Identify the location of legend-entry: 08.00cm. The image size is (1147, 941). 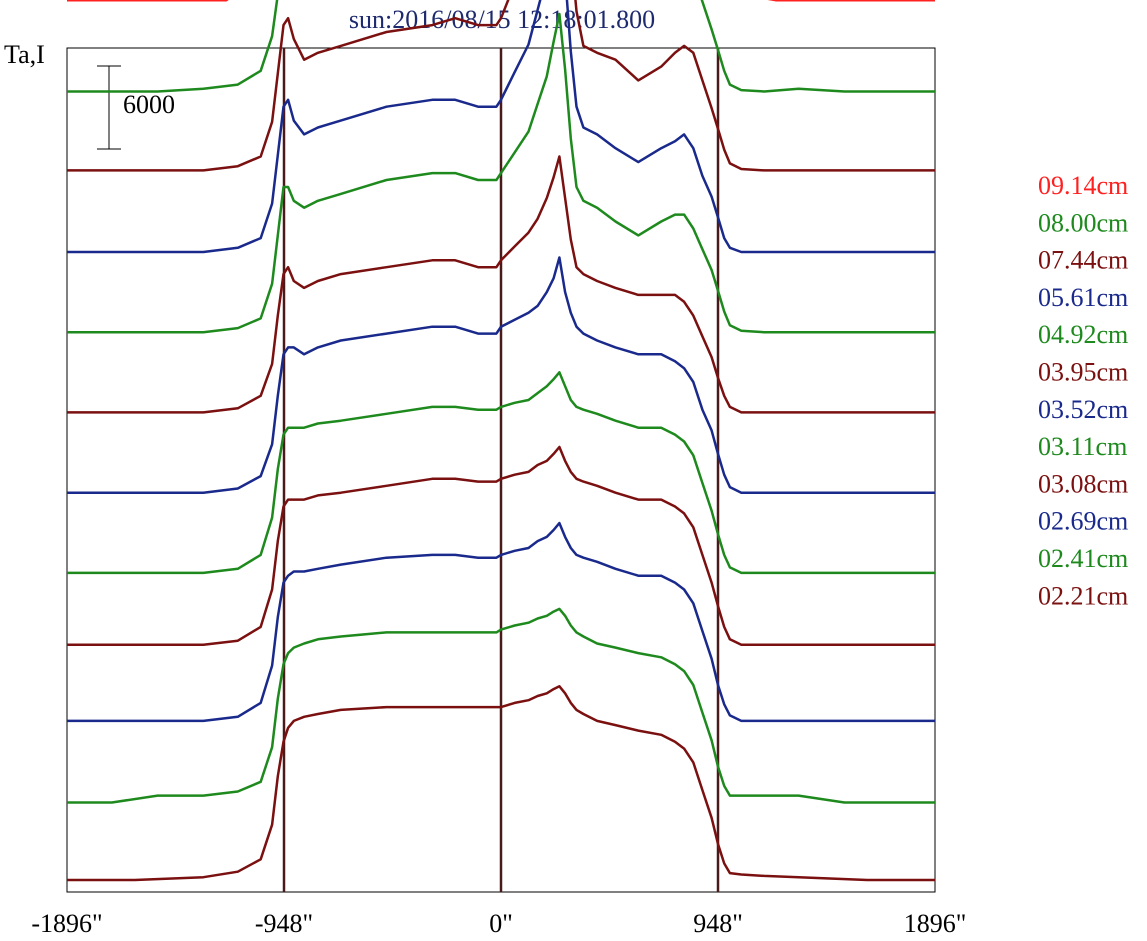
(1083, 222).